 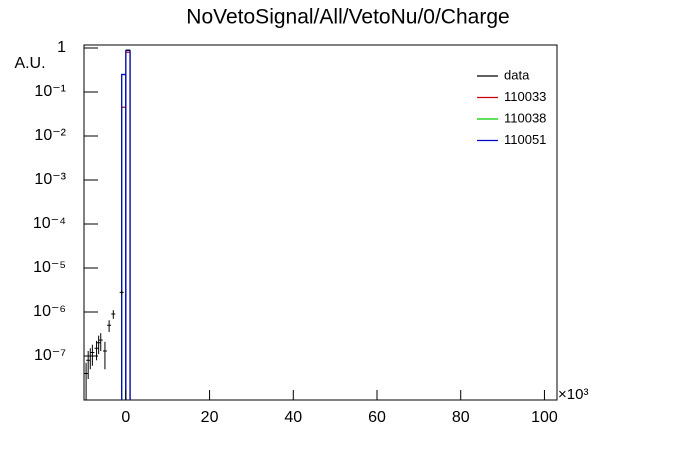 I want to click on legend-label: 110038, so click(x=525, y=117).